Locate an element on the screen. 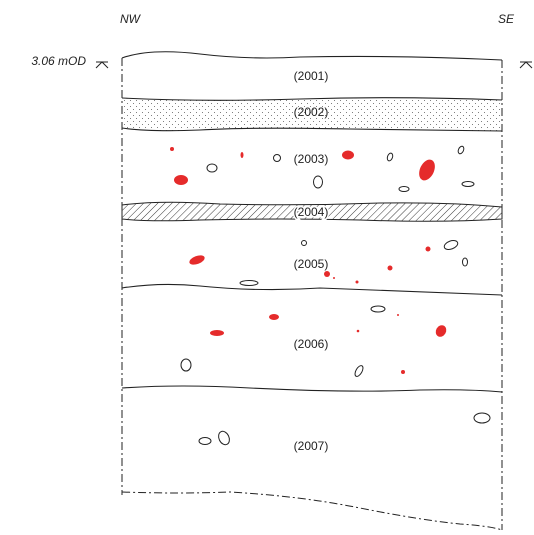  orientation-left: NW is located at coordinates (131, 19).